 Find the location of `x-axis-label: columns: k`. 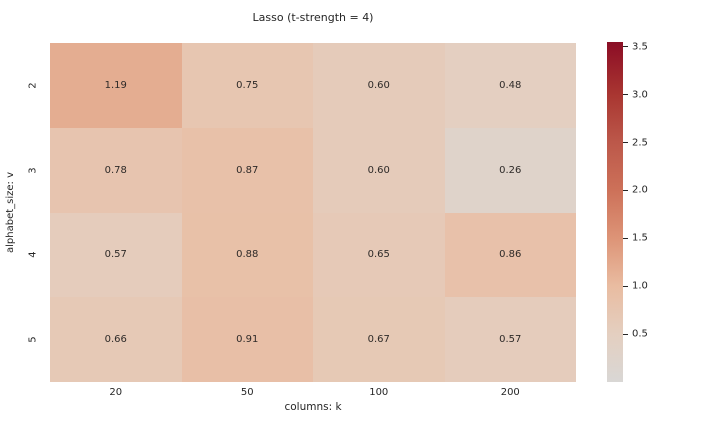

x-axis-label: columns: k is located at coordinates (313, 407).